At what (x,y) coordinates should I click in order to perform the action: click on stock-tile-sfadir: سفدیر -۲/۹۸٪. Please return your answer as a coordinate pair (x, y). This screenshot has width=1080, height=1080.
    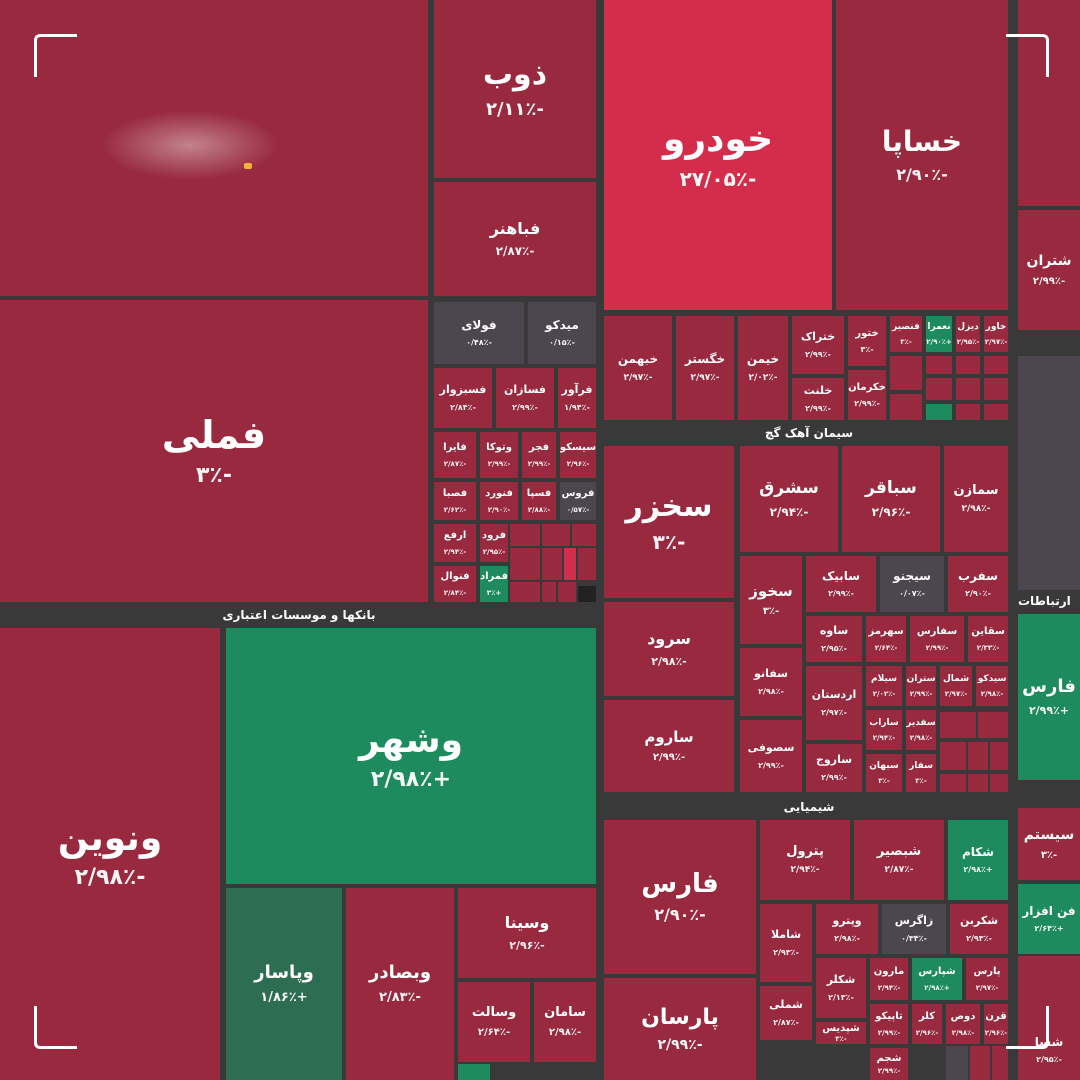
    Looking at the image, I should click on (921, 730).